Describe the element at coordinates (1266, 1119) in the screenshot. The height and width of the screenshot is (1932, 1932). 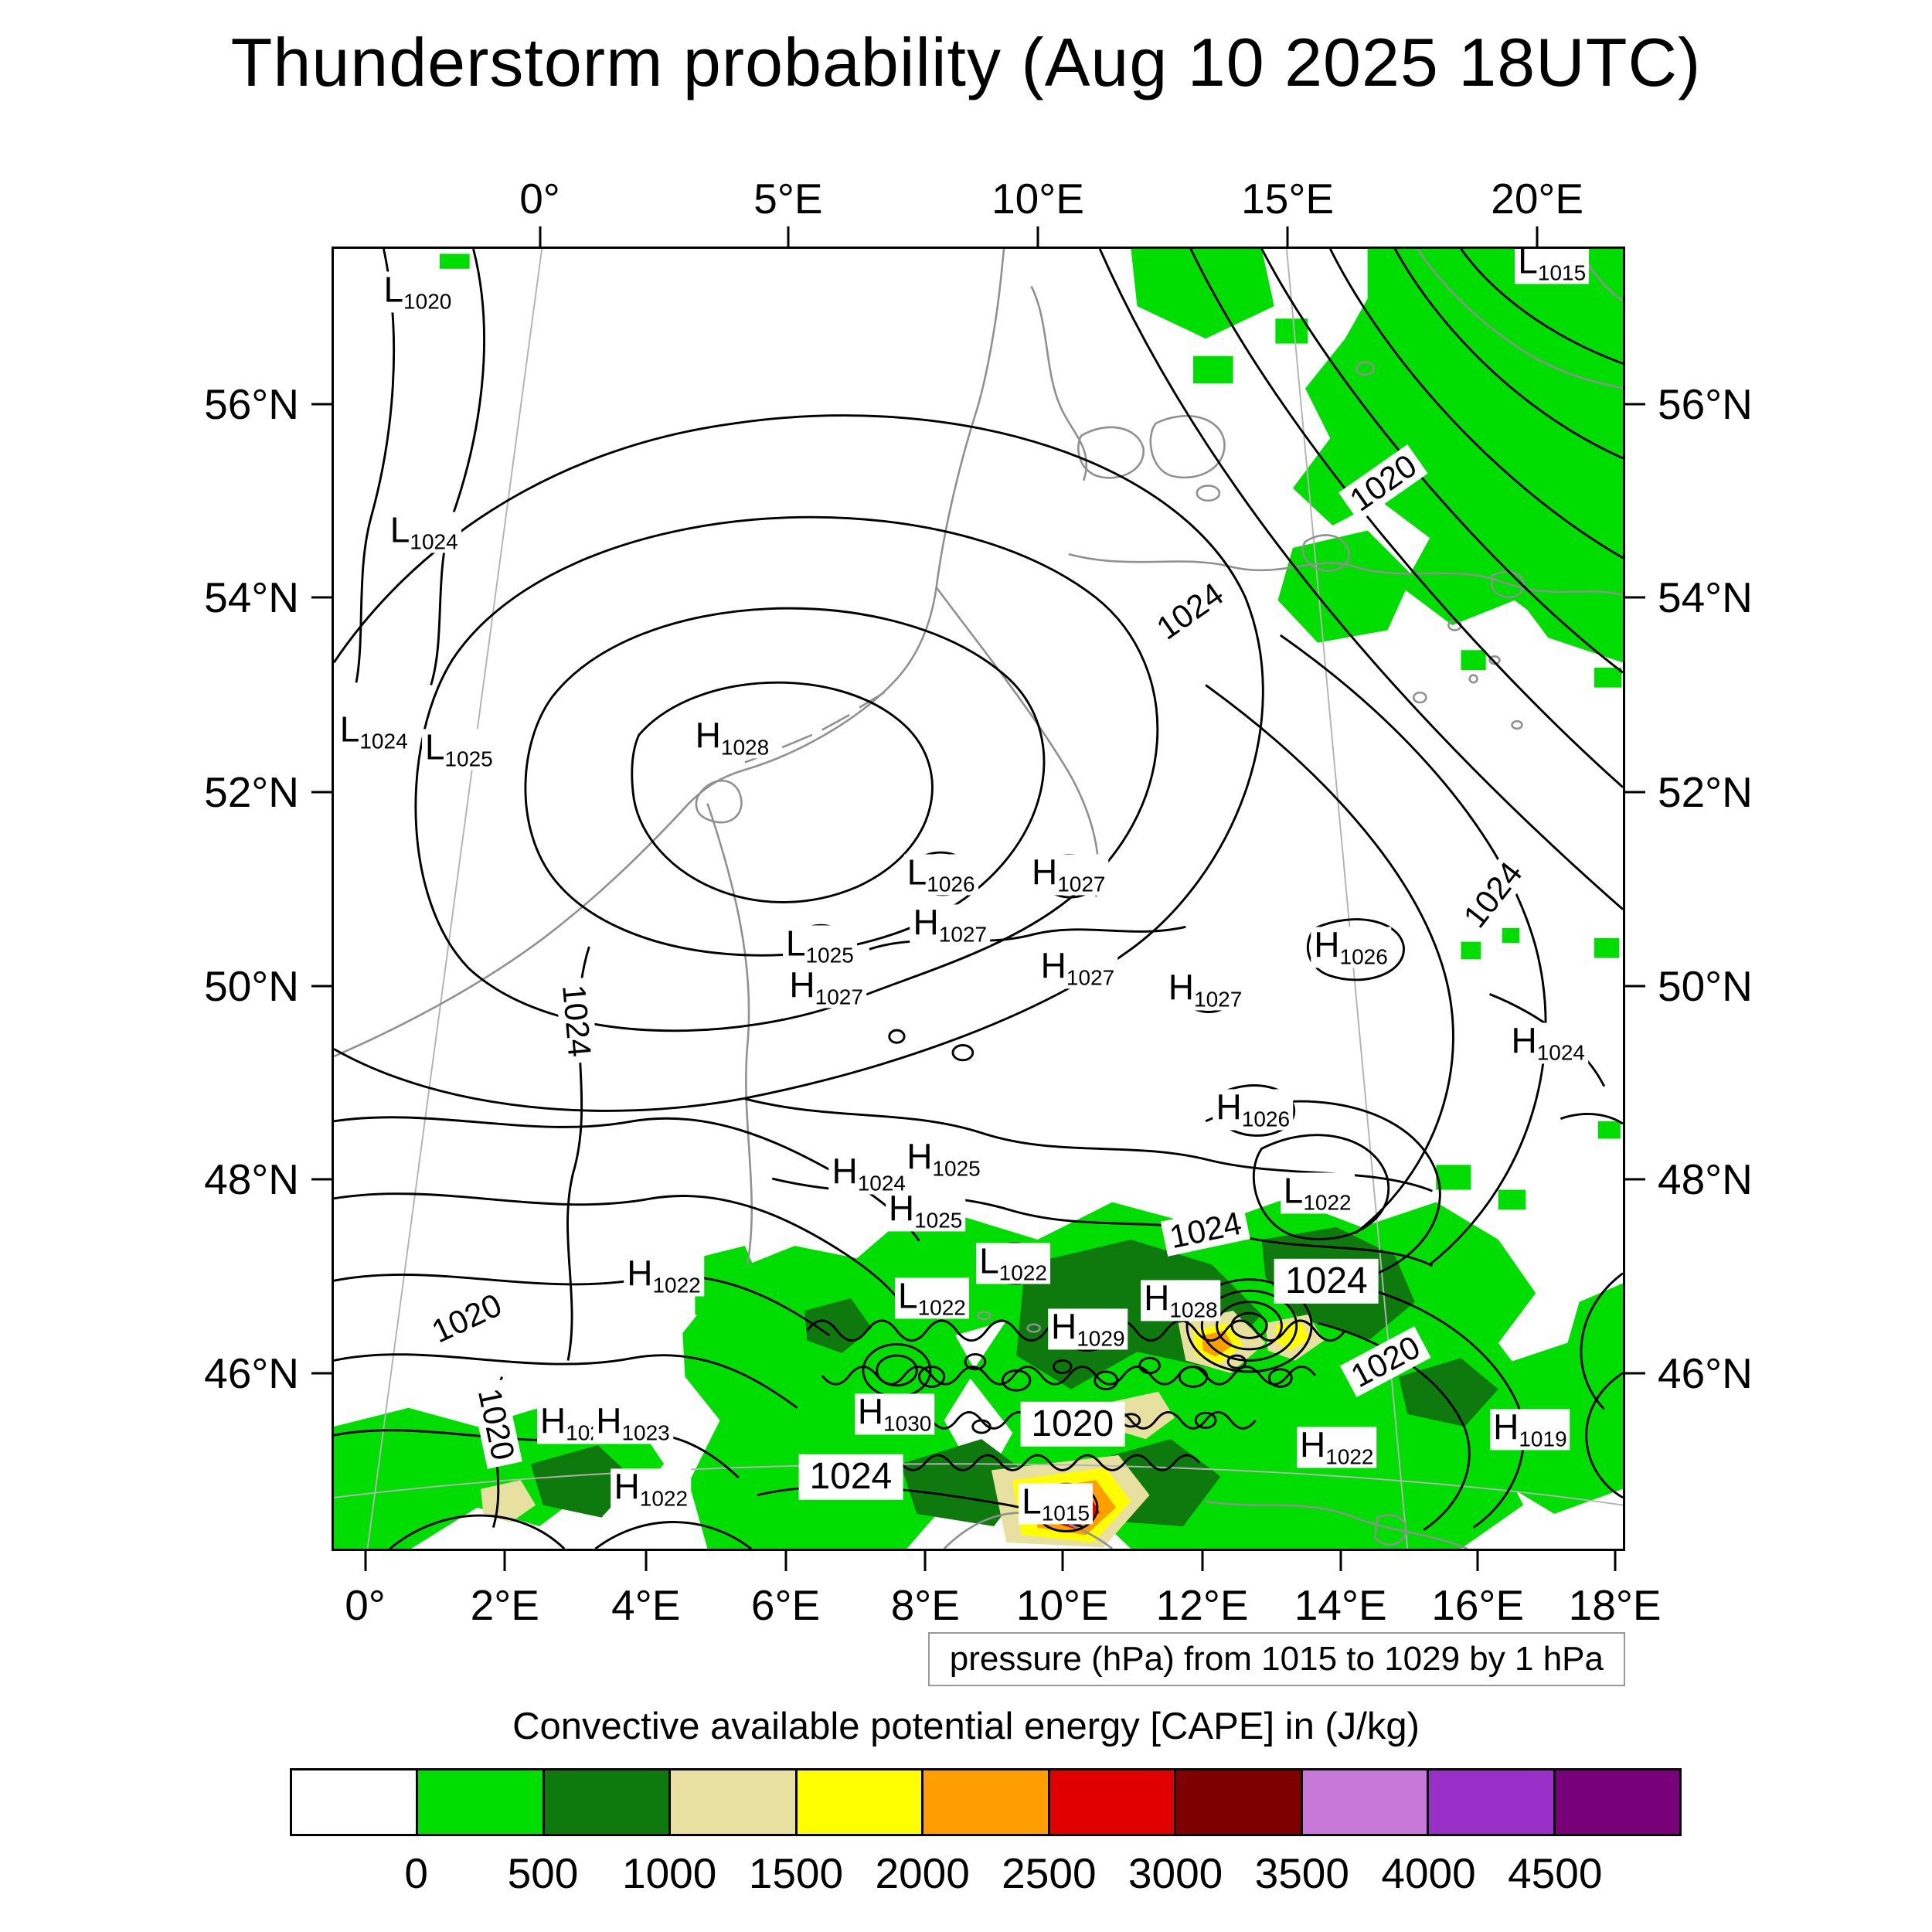
I see `pressure-value: 1026` at that location.